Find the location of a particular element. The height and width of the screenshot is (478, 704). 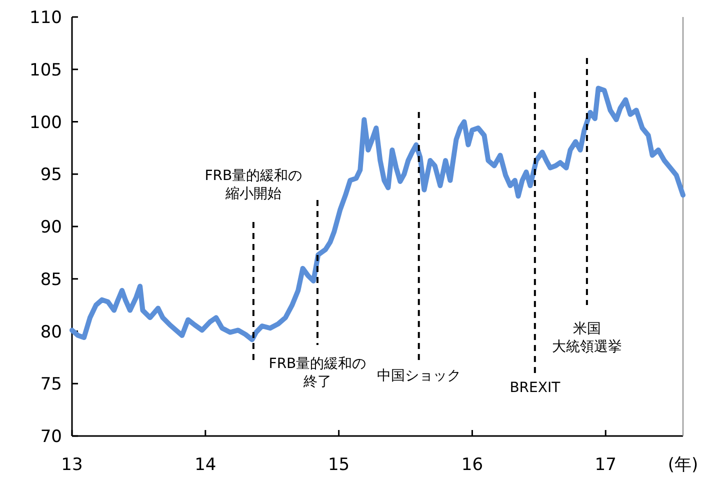

ref-line-label: 中国ショック is located at coordinates (418, 376).